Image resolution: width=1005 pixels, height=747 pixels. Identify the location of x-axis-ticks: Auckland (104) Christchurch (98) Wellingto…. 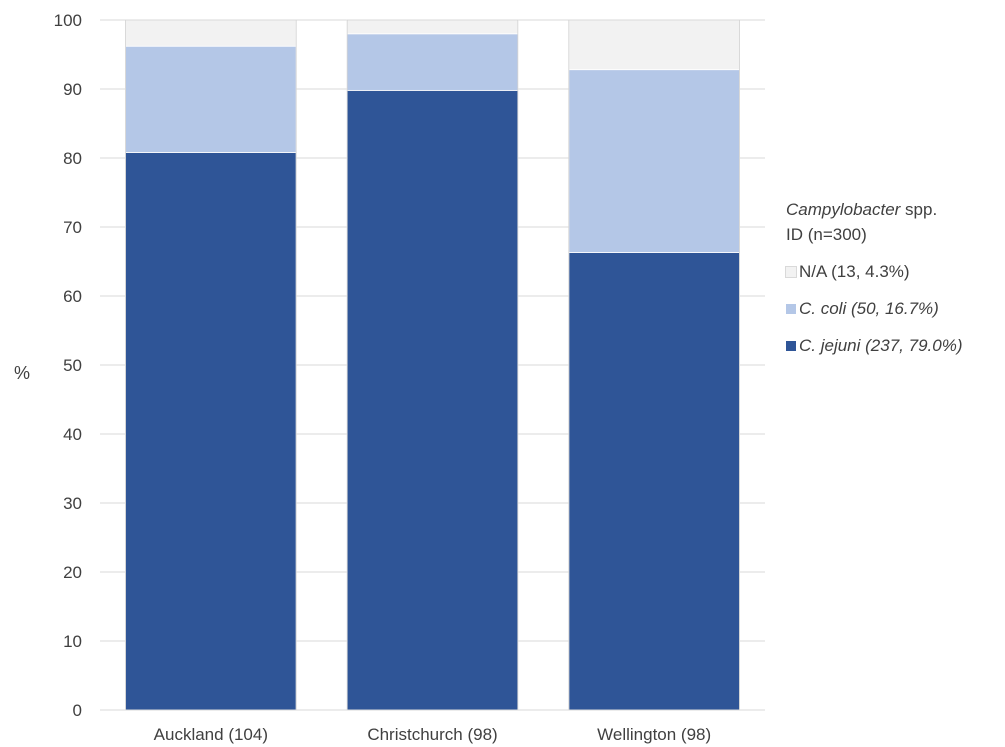
(433, 734).